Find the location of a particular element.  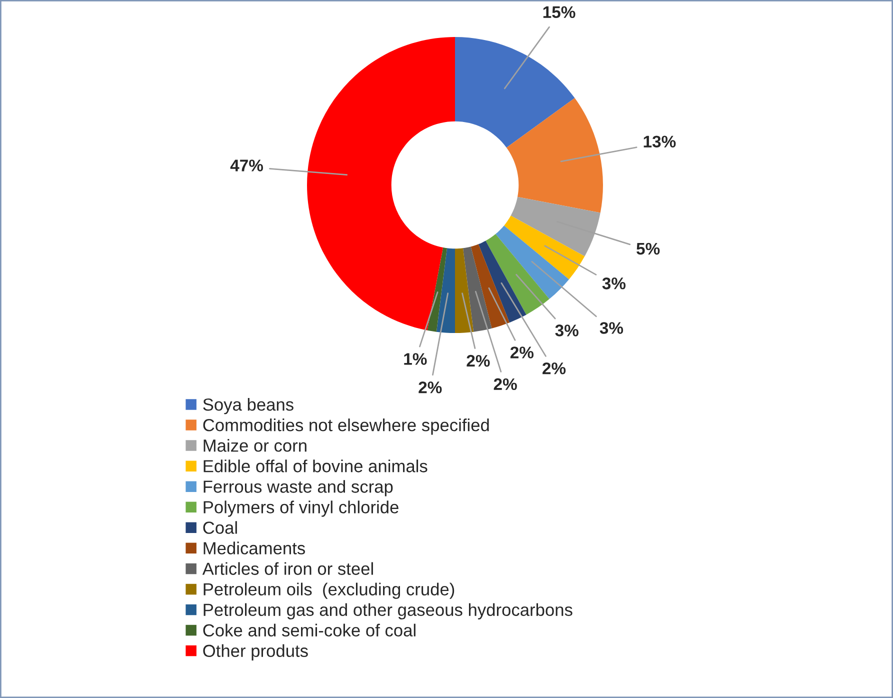

legend-label: Other produts is located at coordinates (255, 652).